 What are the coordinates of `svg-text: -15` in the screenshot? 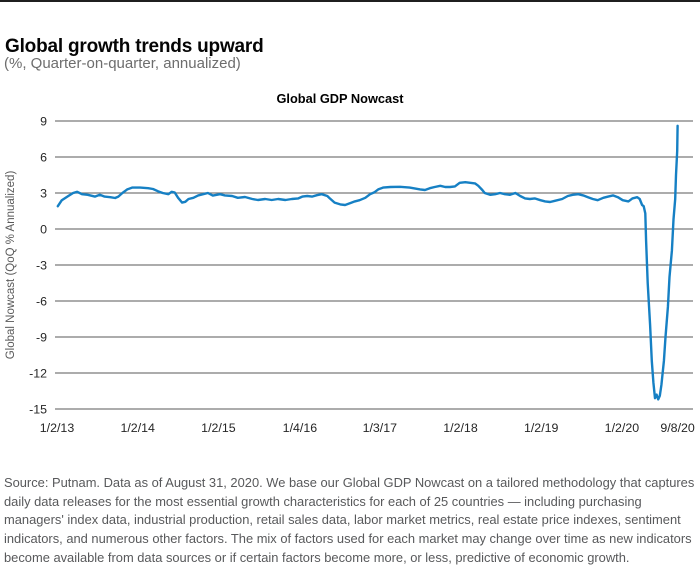 It's located at (38, 409).